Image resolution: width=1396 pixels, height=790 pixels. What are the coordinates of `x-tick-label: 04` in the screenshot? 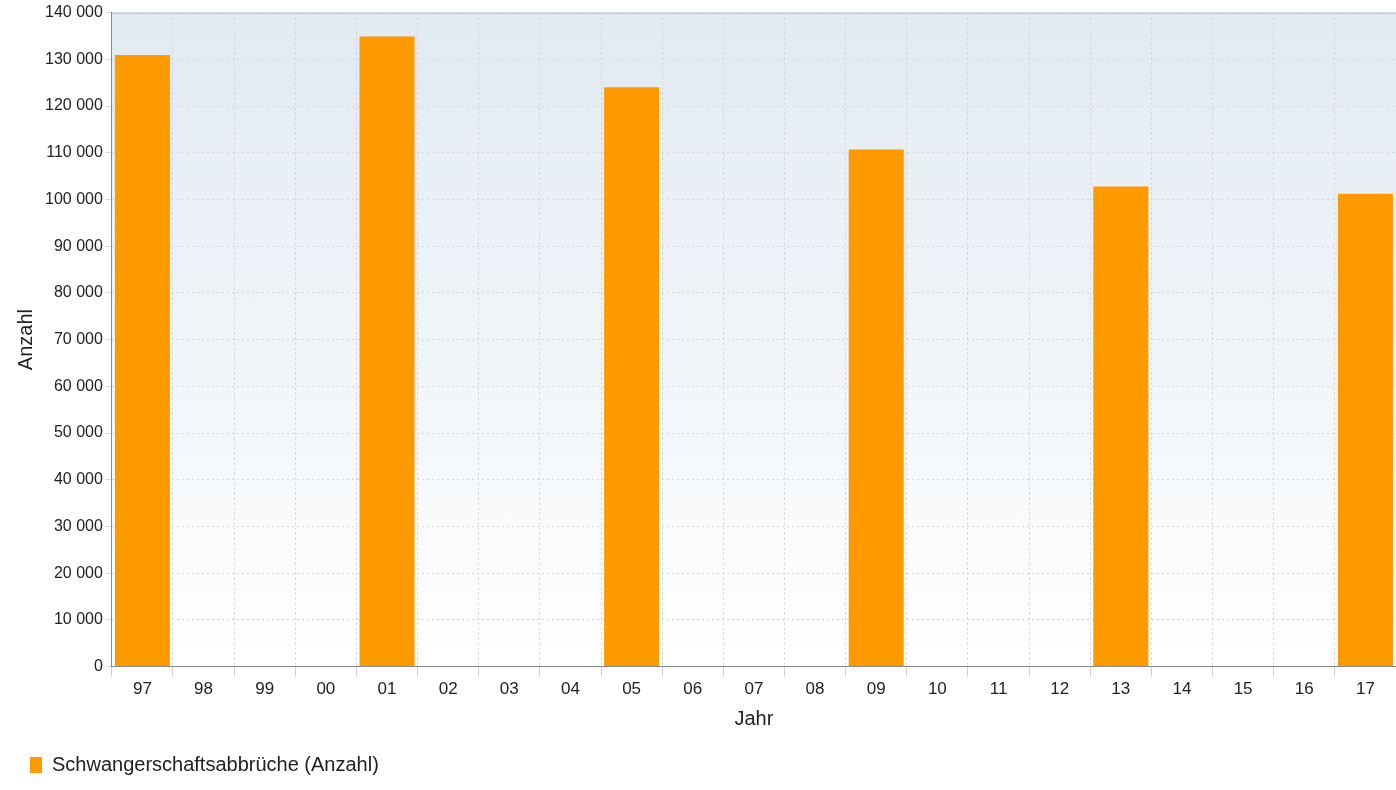 It's located at (570, 689).